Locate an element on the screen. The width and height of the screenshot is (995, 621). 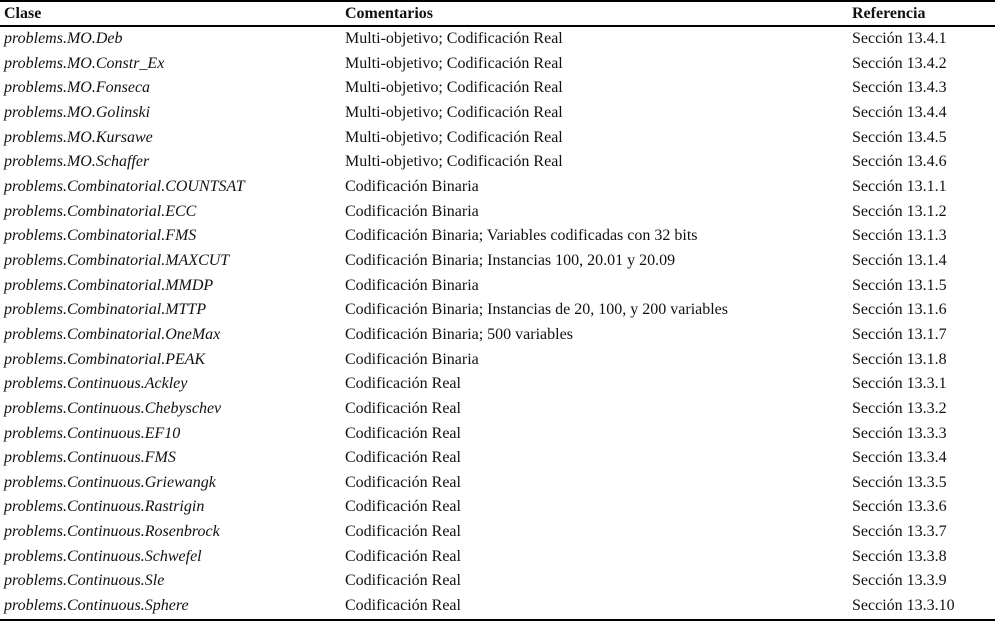
cell-clase: problems.Continuous.Sphere is located at coordinates (96, 606).